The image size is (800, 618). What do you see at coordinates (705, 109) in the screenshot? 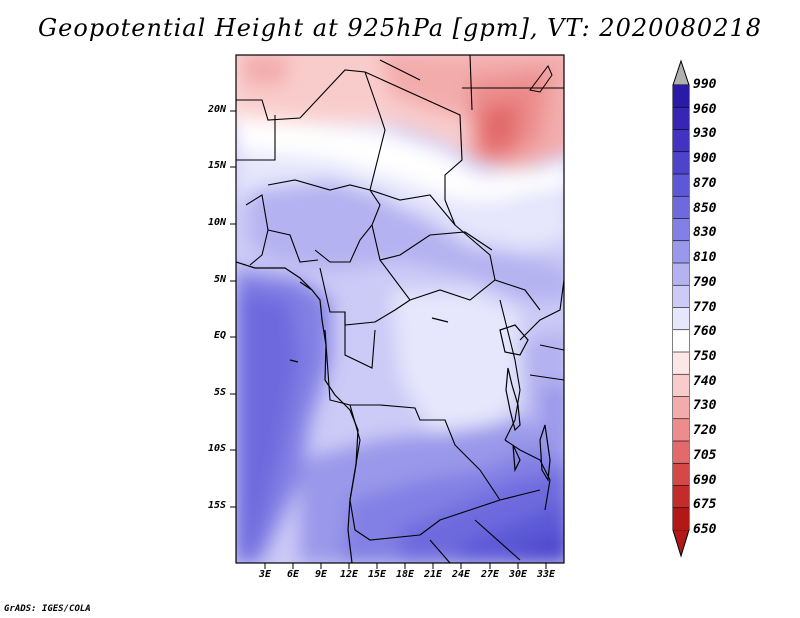
I see `colorbar-label: 960` at bounding box center [705, 109].